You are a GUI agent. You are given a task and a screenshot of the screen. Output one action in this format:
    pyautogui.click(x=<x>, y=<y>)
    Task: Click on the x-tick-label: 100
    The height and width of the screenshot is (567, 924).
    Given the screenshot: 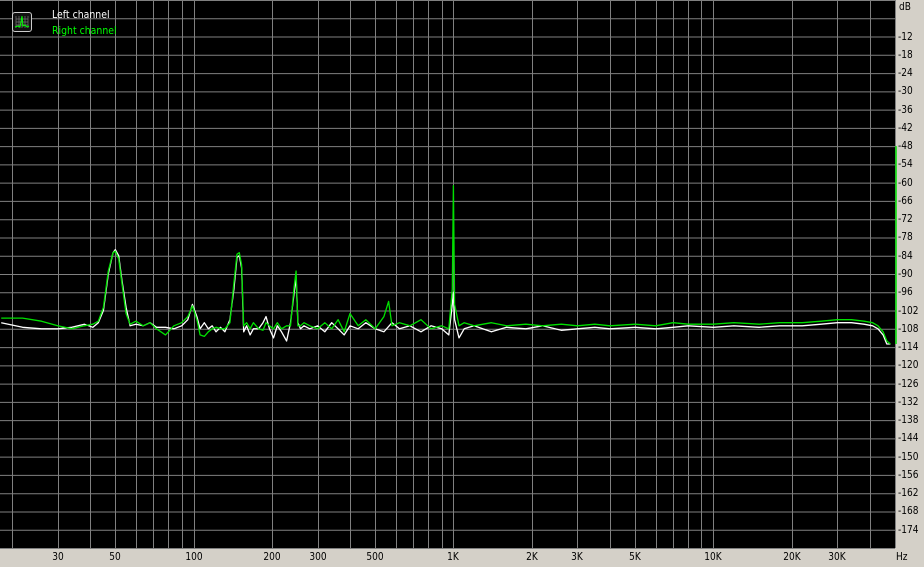 What is the action you would take?
    pyautogui.click(x=193, y=556)
    